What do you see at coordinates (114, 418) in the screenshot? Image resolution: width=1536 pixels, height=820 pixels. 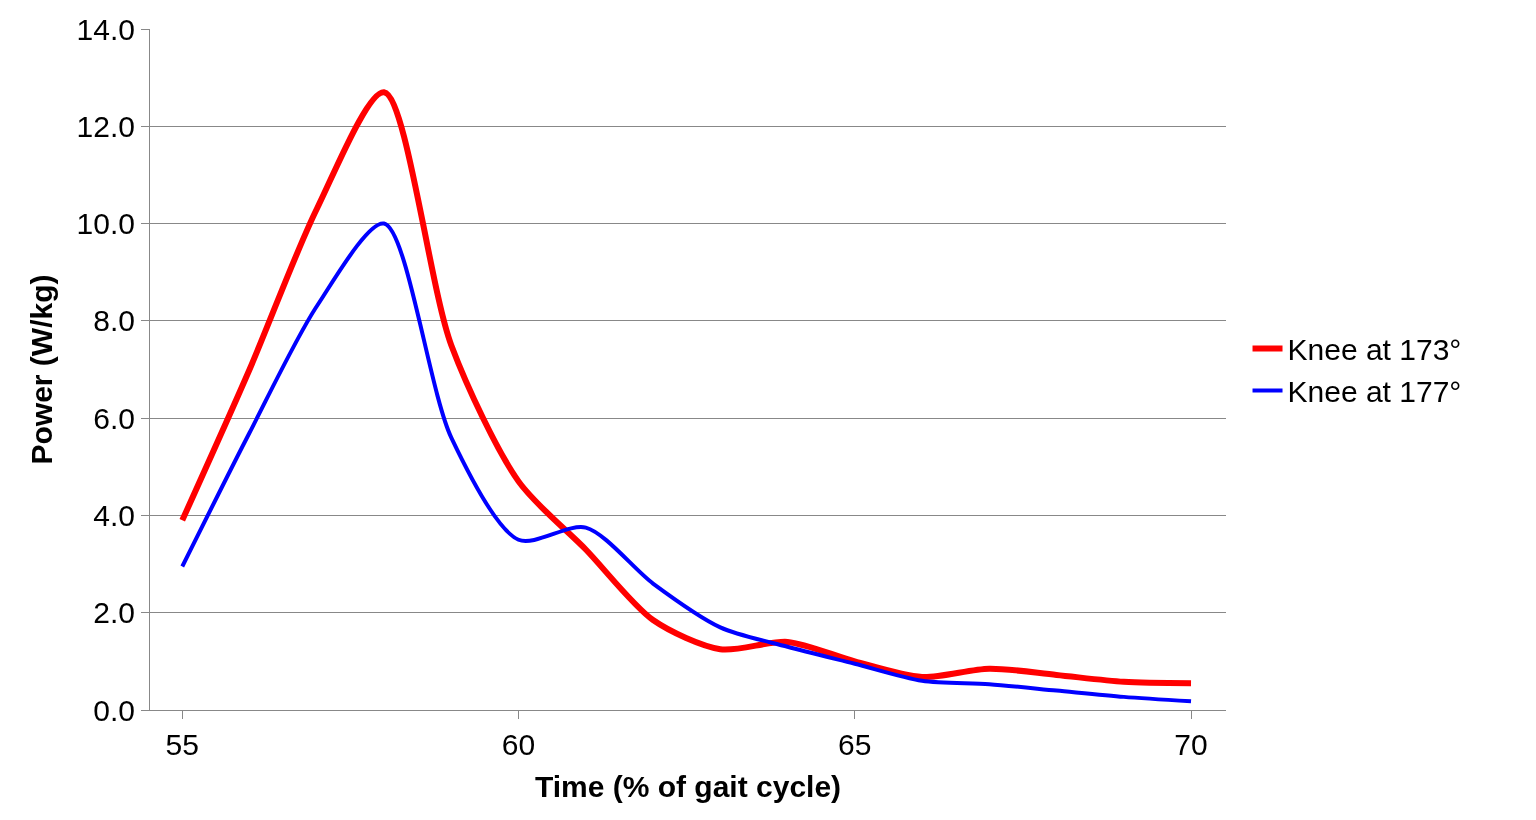 I see `y-tick-label: 6.0` at bounding box center [114, 418].